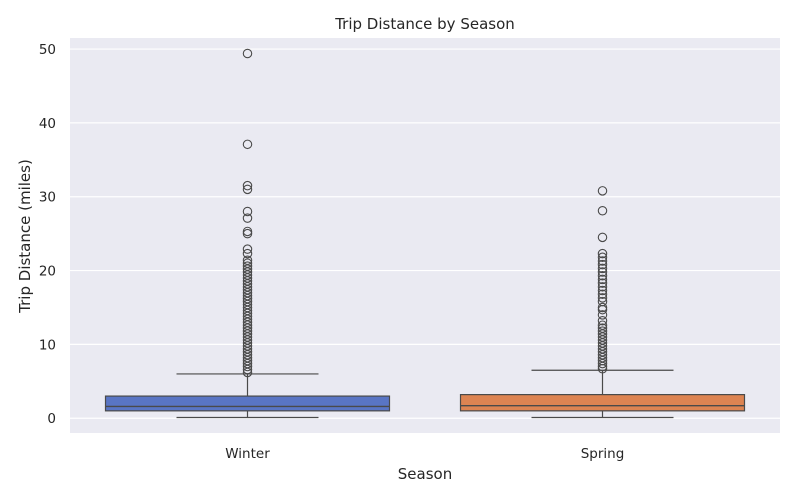 This screenshot has width=800, height=500. I want to click on x-tick-label: Spring, so click(603, 454).